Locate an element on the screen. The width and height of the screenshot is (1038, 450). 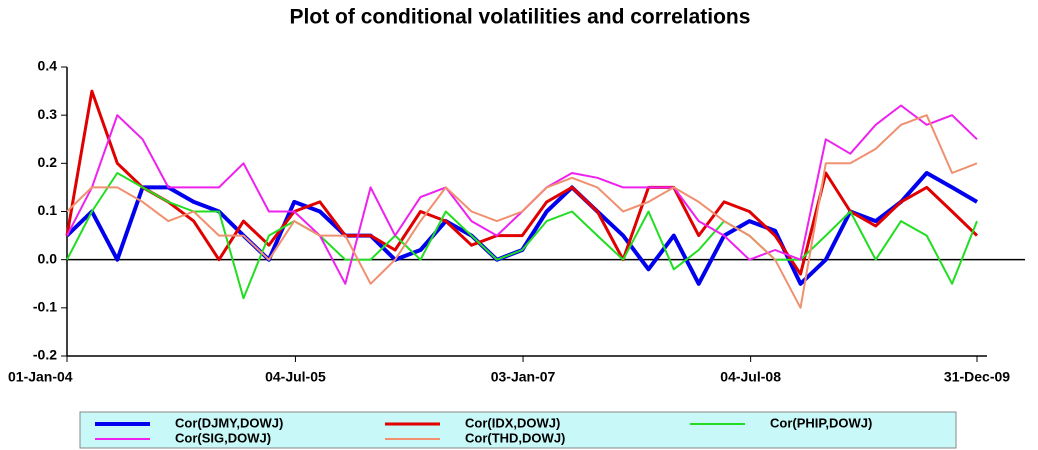
x-tick-label: 03-Jan-07 is located at coordinates (523, 377).